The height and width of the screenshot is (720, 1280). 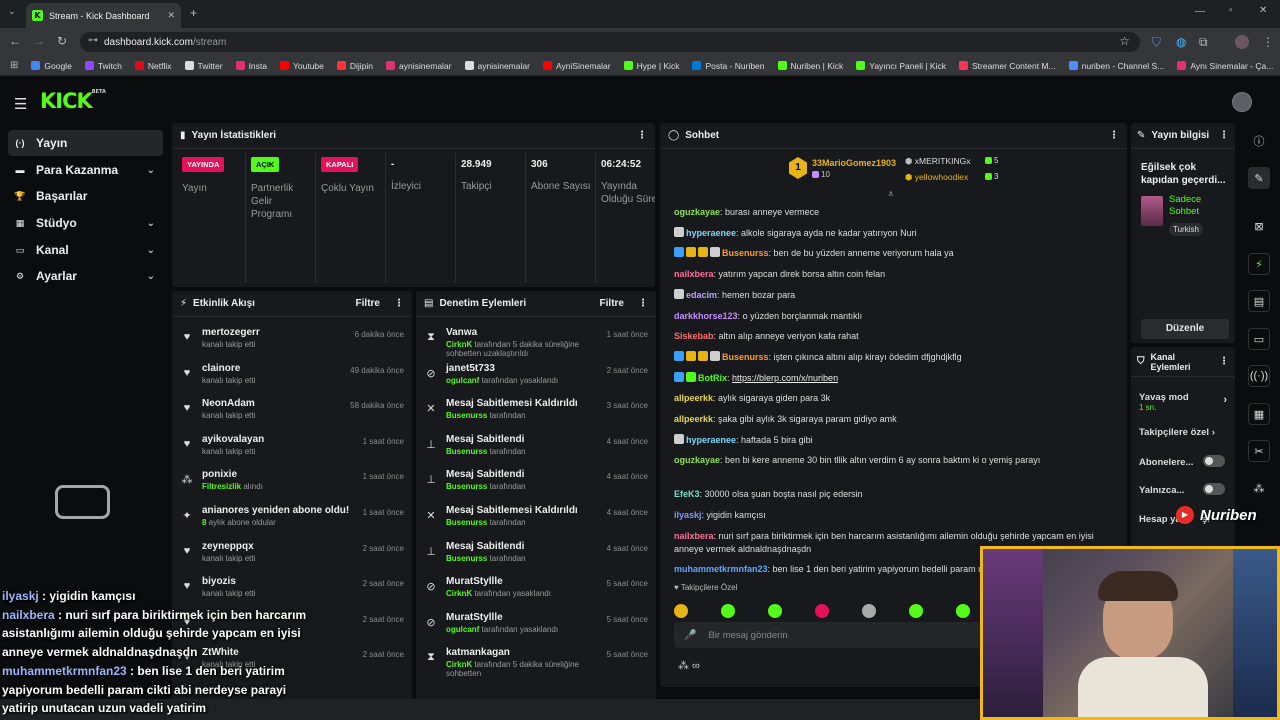 I want to click on sidebar-item-4: ▭ Kanal ⌄, so click(x=85, y=250).